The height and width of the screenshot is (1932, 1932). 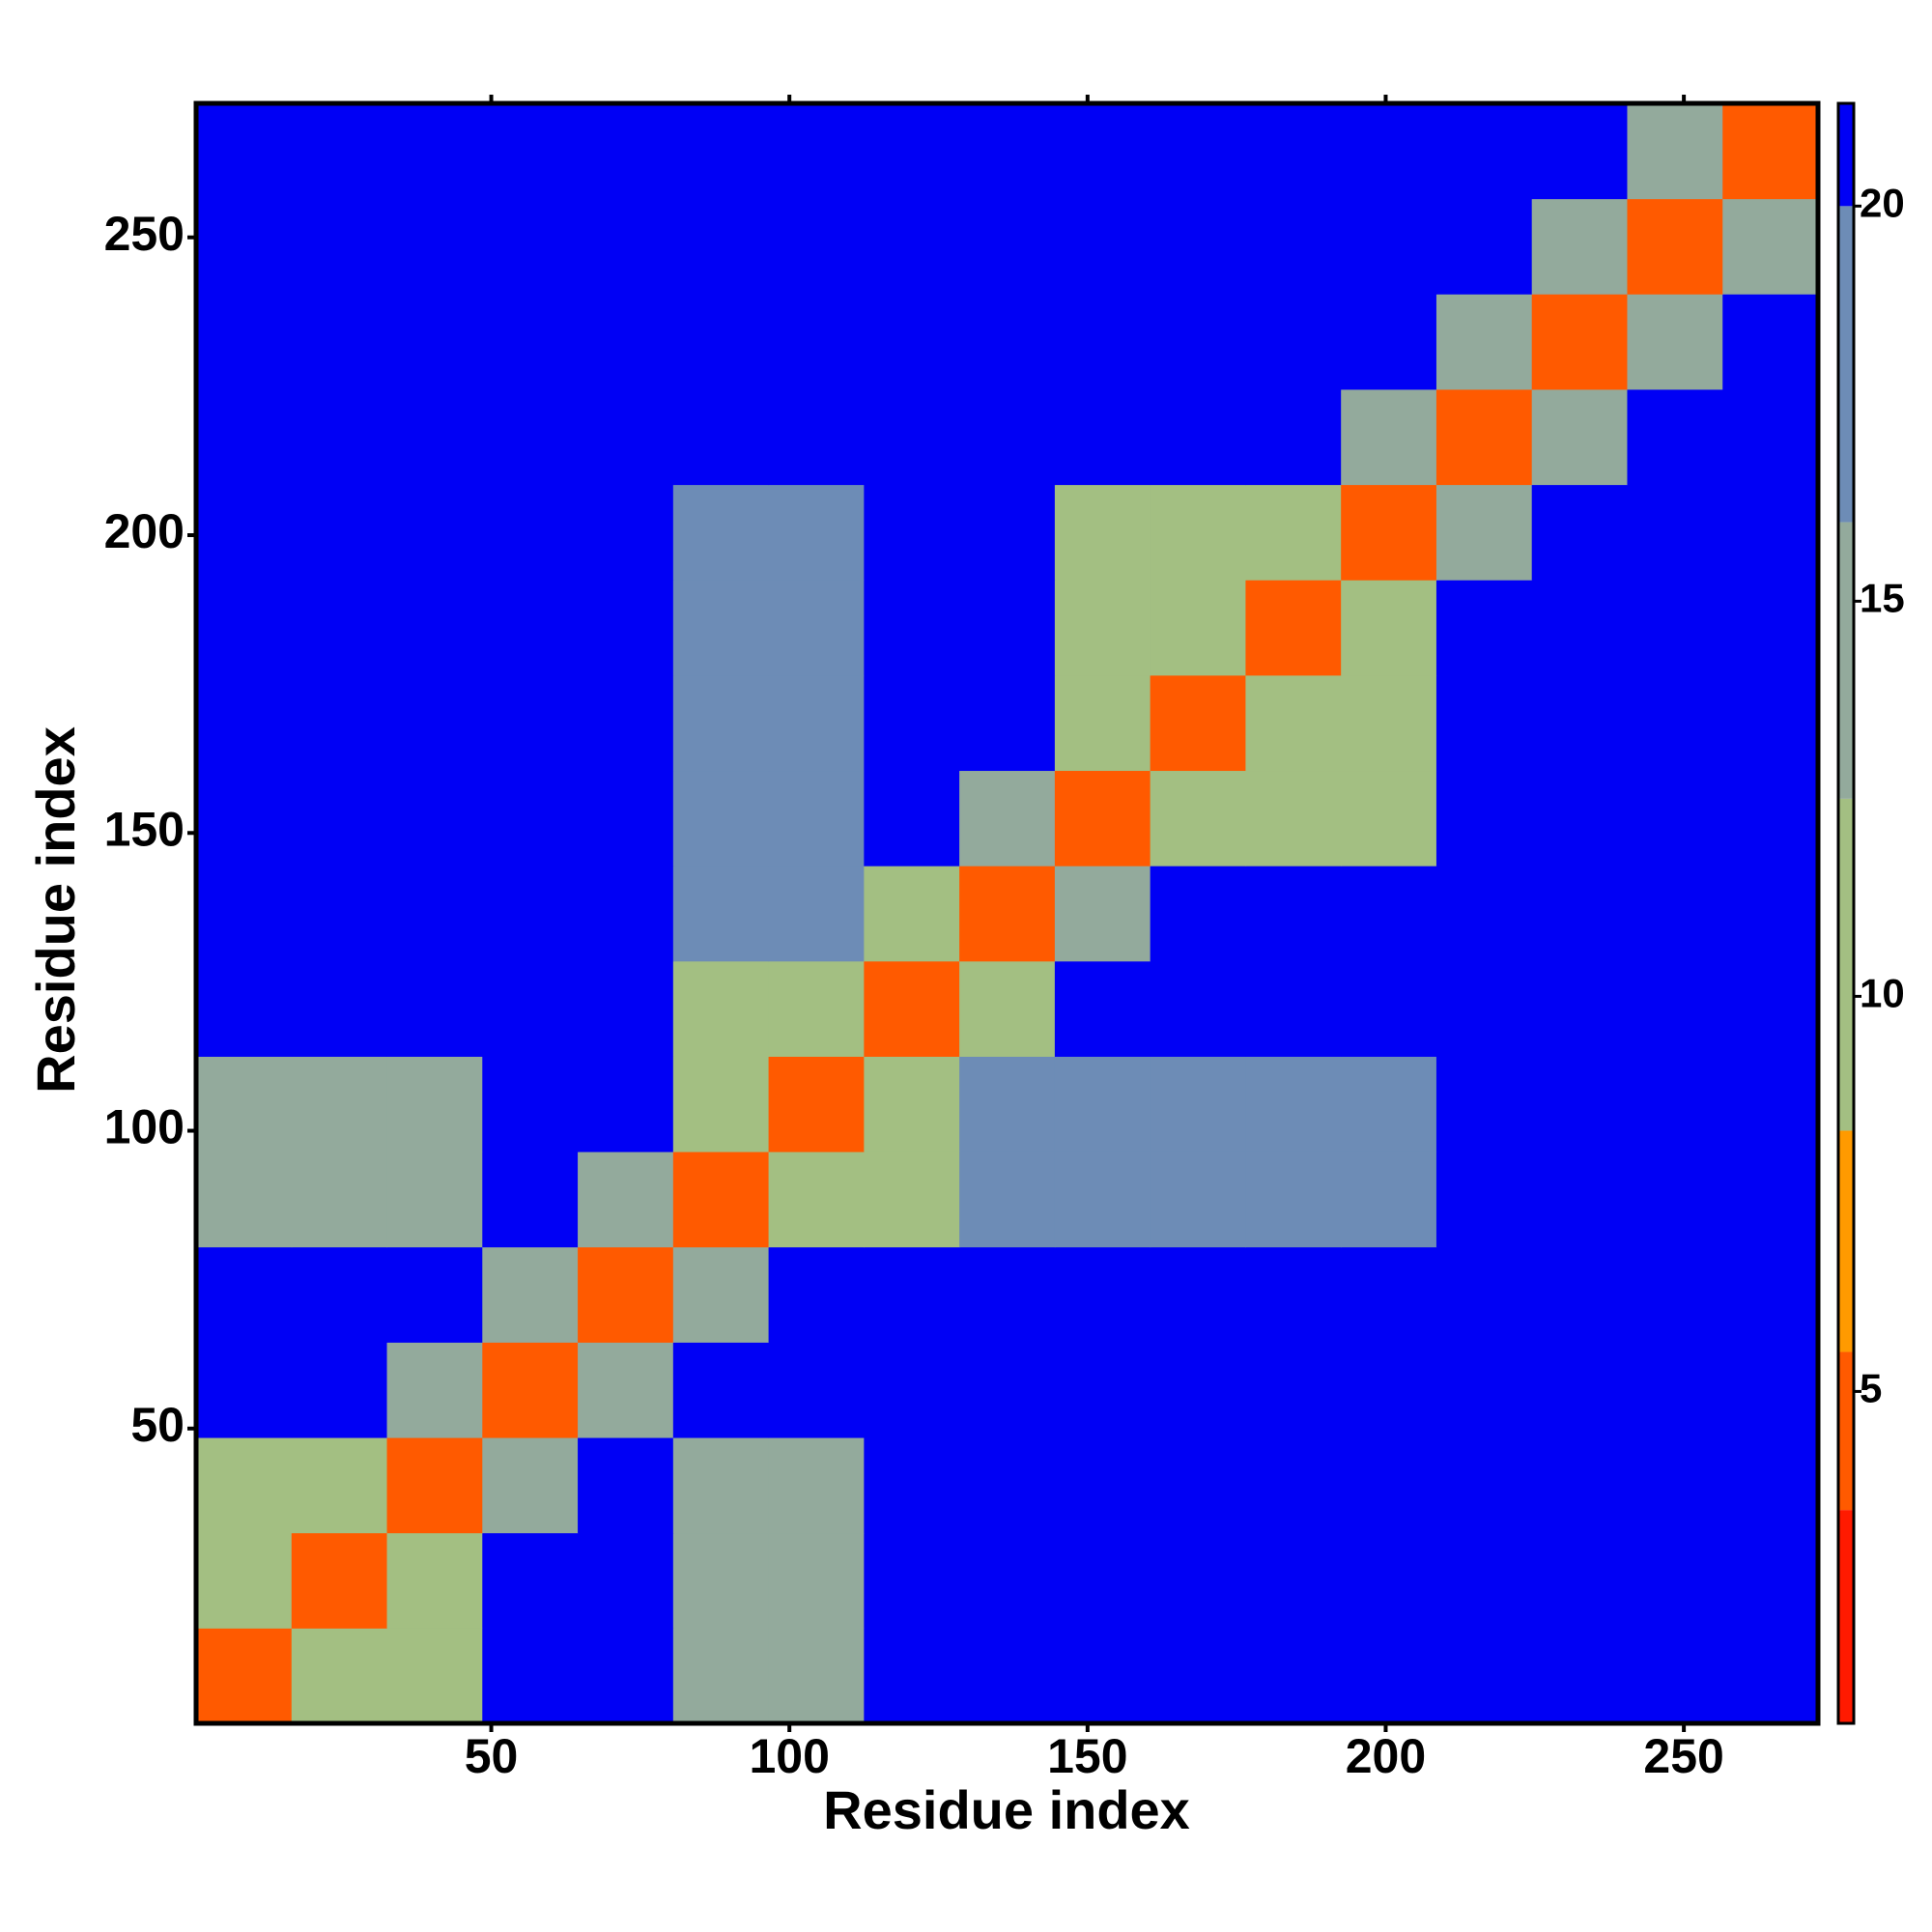 What do you see at coordinates (1006, 1809) in the screenshot?
I see `x-axis-label: Residue index` at bounding box center [1006, 1809].